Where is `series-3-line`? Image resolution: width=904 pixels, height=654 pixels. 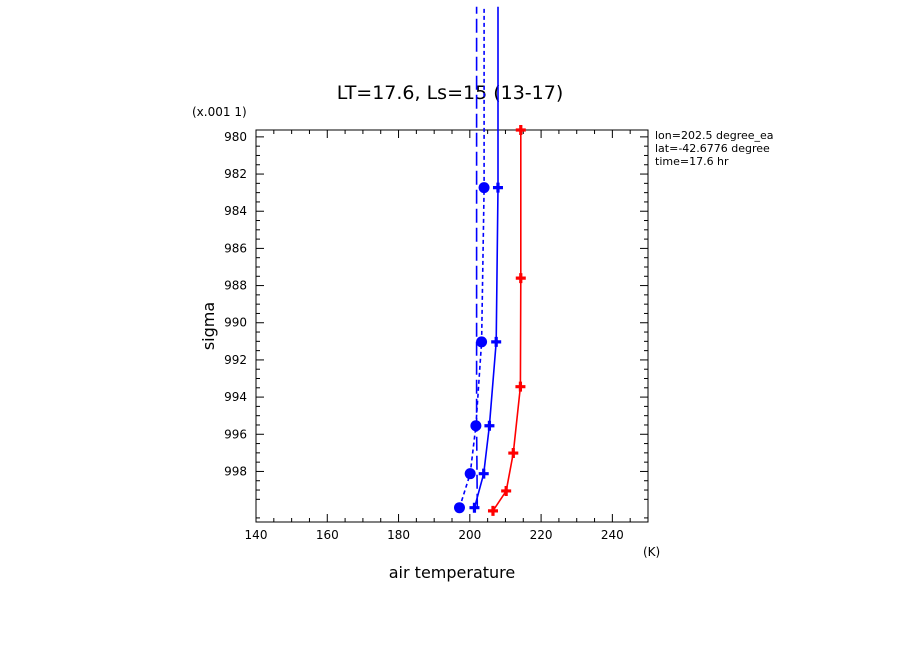 series-3-line is located at coordinates (477, 257).